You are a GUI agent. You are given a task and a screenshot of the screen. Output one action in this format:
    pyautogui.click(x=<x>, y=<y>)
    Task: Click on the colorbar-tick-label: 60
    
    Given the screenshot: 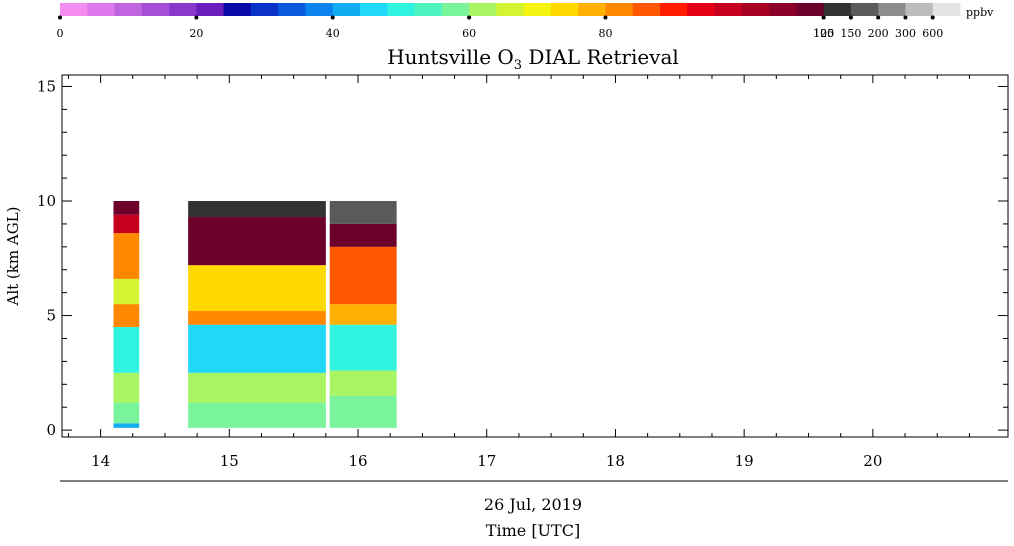 What is the action you would take?
    pyautogui.click(x=469, y=33)
    